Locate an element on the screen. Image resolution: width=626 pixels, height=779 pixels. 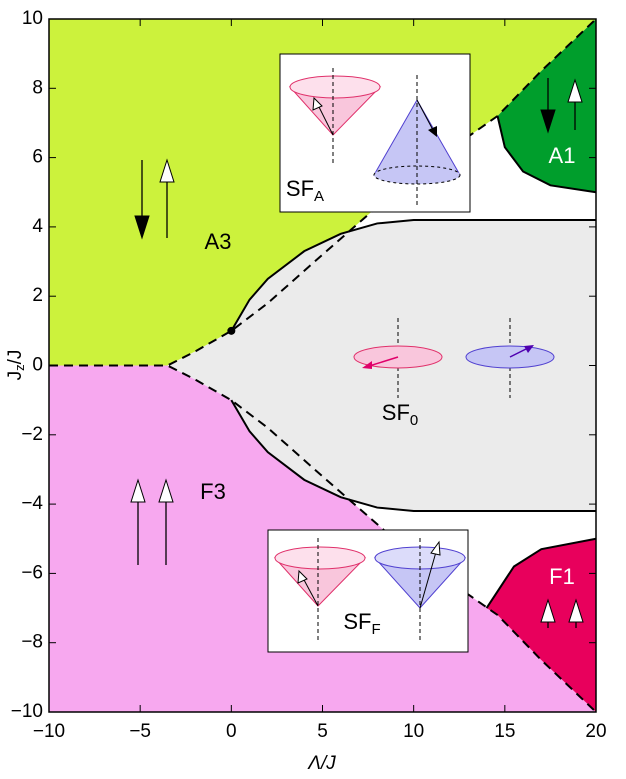
inset-label-sub: A is located at coordinates (319, 196).